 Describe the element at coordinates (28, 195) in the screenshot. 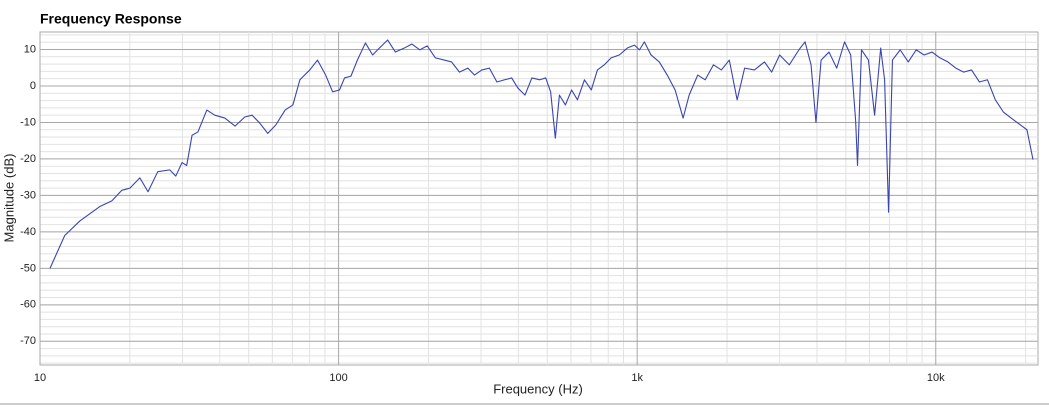

I see `y-tick-label: -30` at that location.